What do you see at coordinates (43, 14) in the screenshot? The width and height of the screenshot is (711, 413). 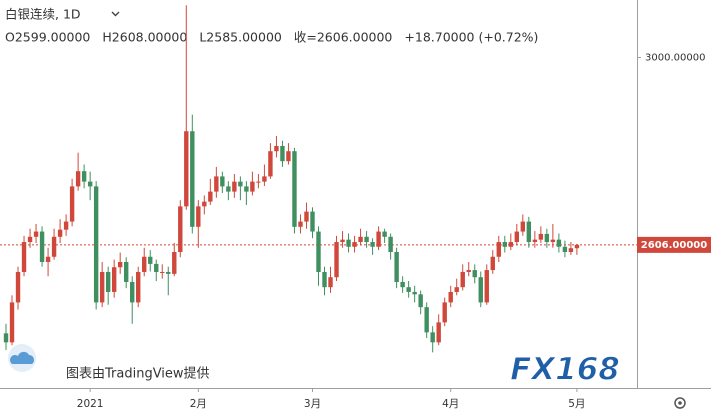 I see `chart-title: 白银连续, 1D` at bounding box center [43, 14].